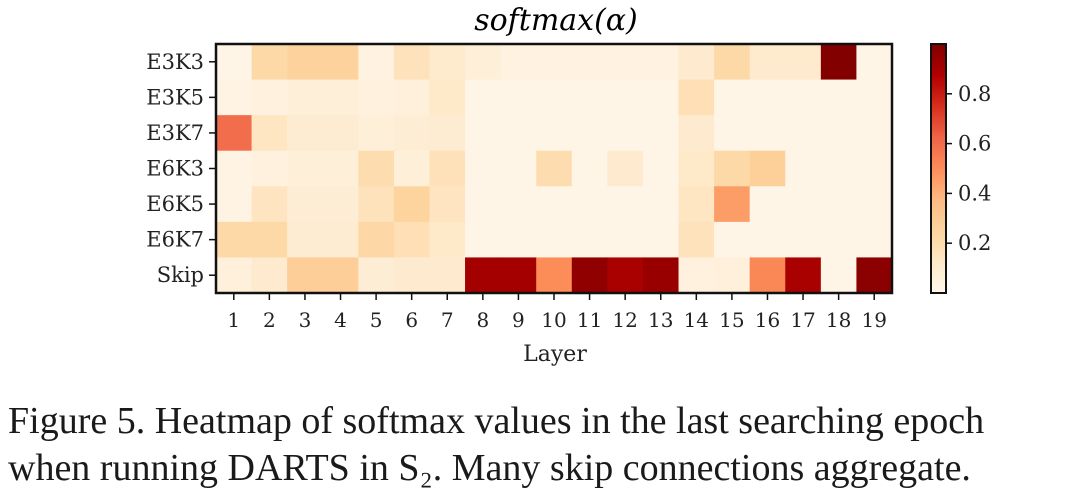  What do you see at coordinates (802, 320) in the screenshot?
I see `x-tick-label: 17` at bounding box center [802, 320].